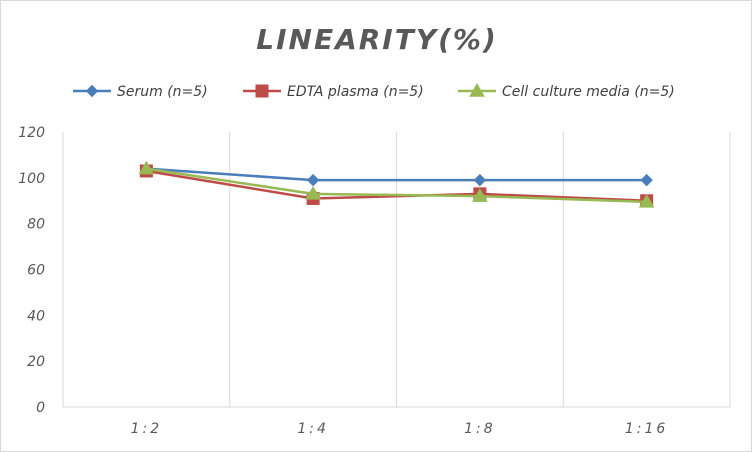 Image resolution: width=752 pixels, height=452 pixels. I want to click on y-tick-label: 20, so click(36, 362).